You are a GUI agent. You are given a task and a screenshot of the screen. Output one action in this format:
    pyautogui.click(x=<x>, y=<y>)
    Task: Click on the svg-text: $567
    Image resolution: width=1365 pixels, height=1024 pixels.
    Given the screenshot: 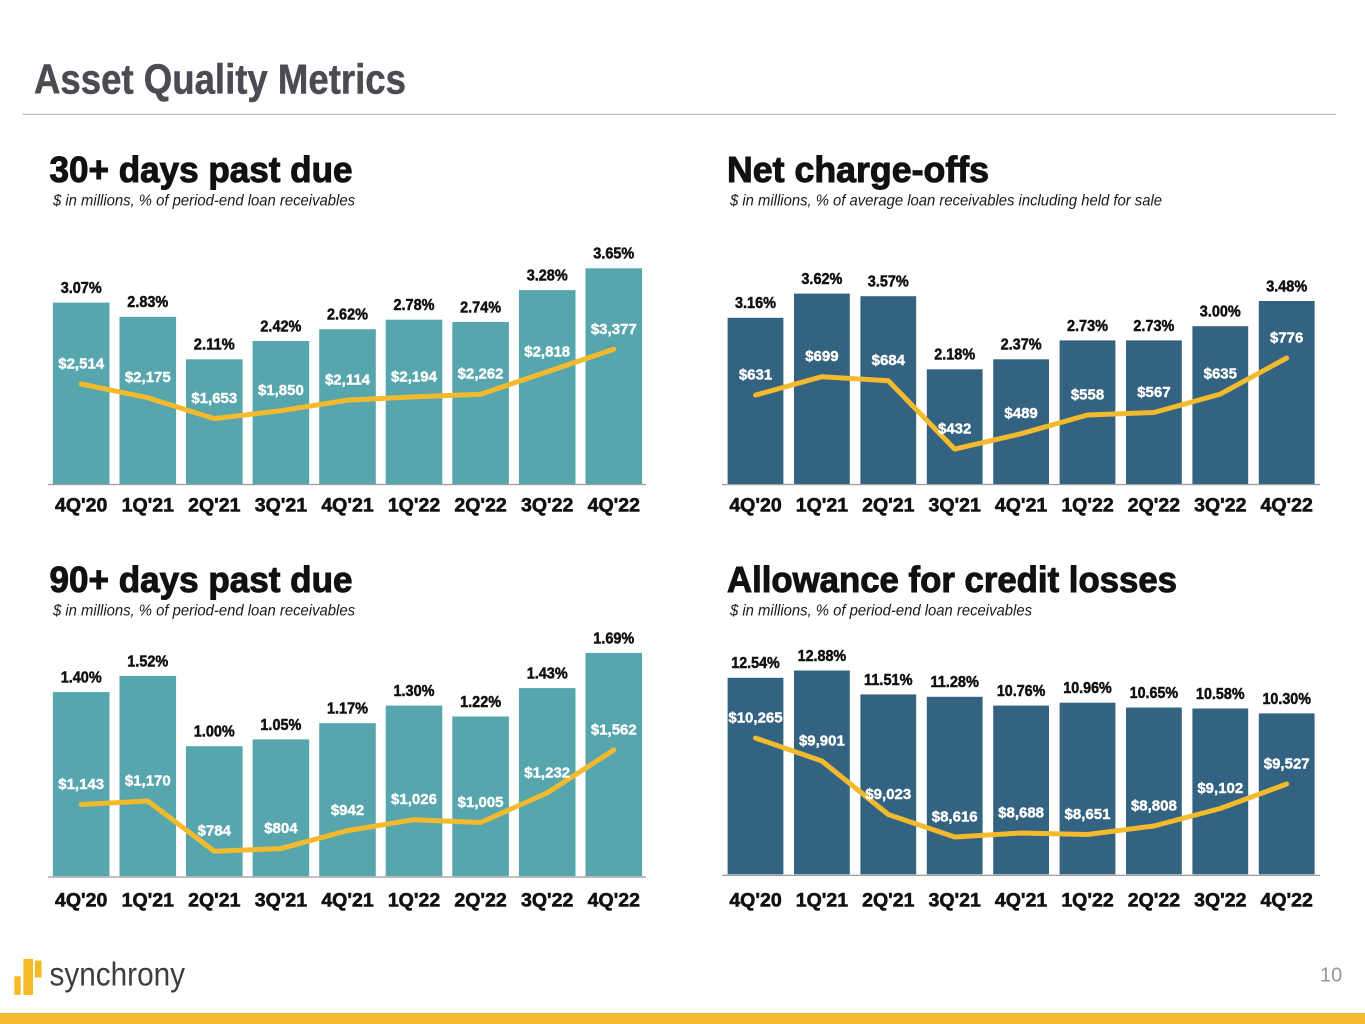 What is the action you would take?
    pyautogui.click(x=1153, y=392)
    